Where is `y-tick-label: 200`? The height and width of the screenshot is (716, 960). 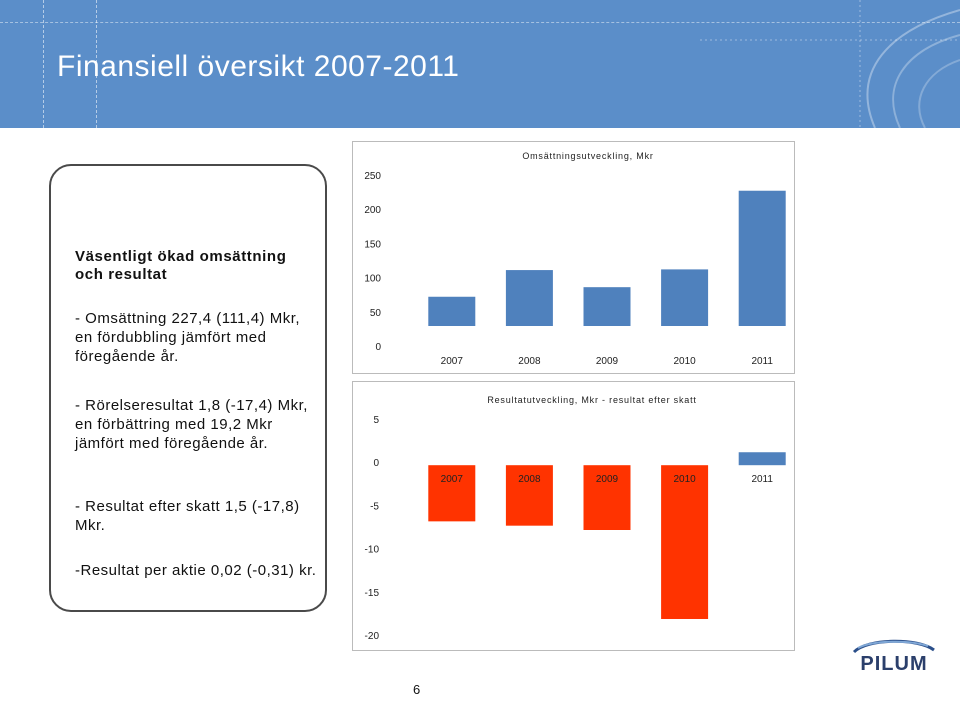
y-tick-label: 200 is located at coordinates (372, 210).